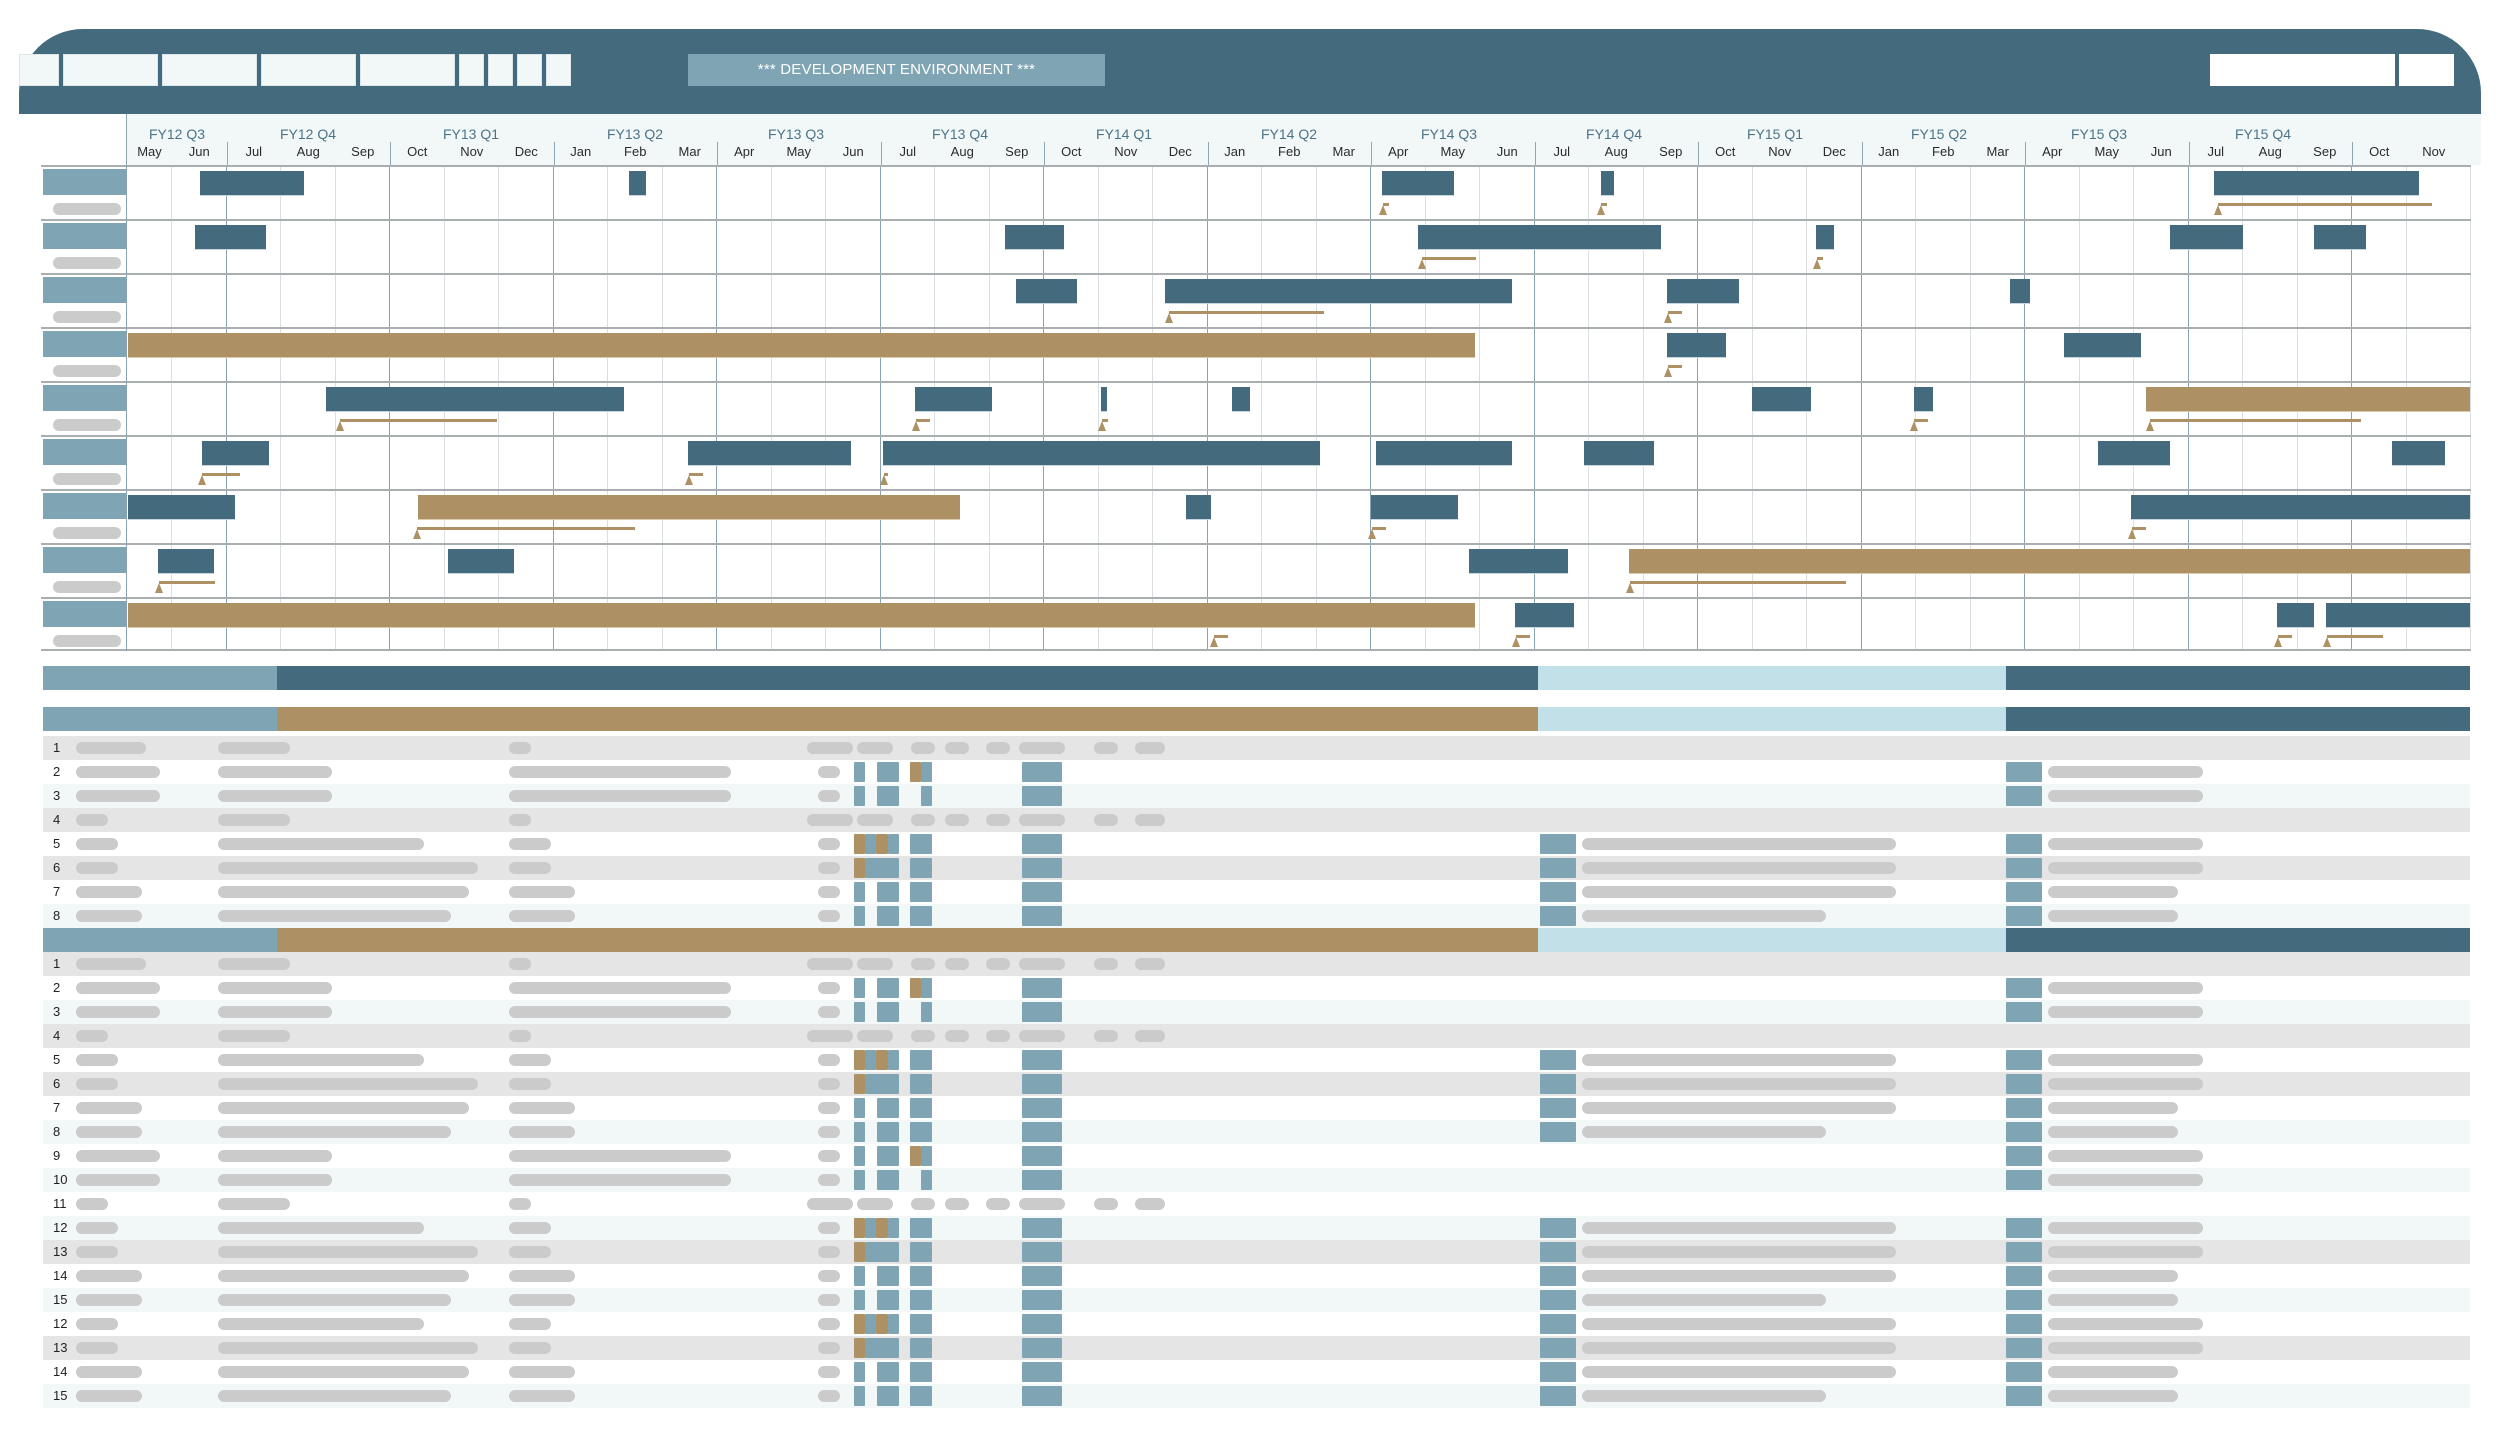  I want to click on flag-icon, so click(1214, 642).